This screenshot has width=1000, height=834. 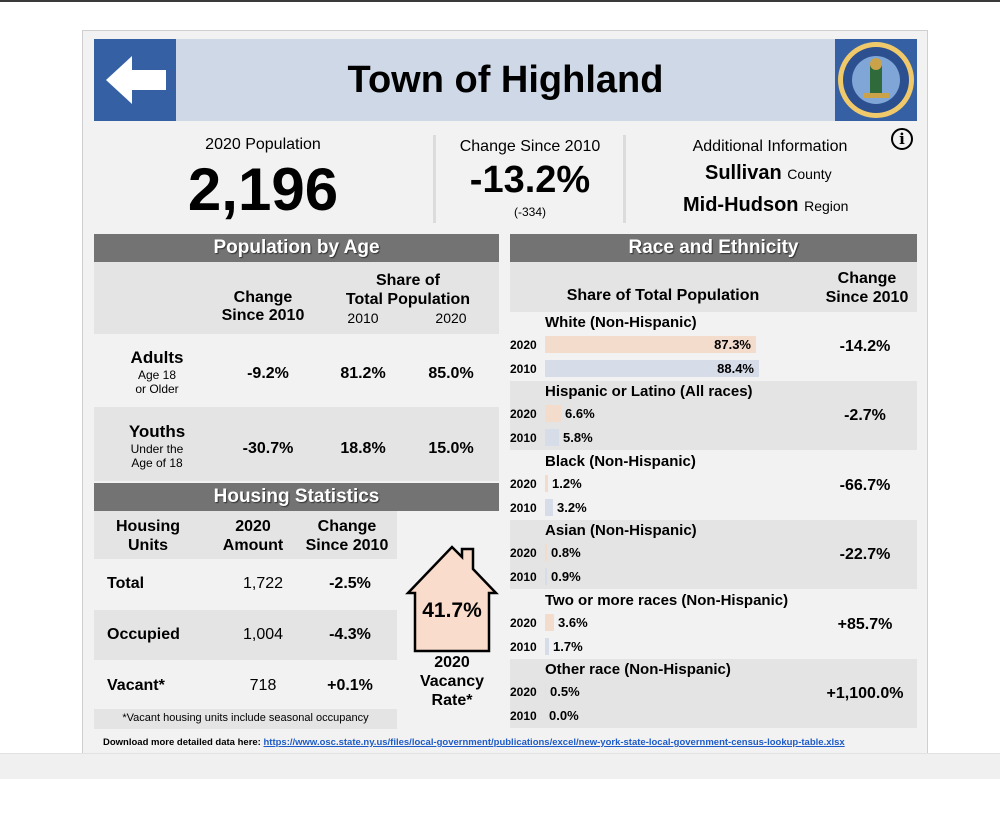 I want to click on region-name: Mid-Hudson, so click(x=741, y=205).